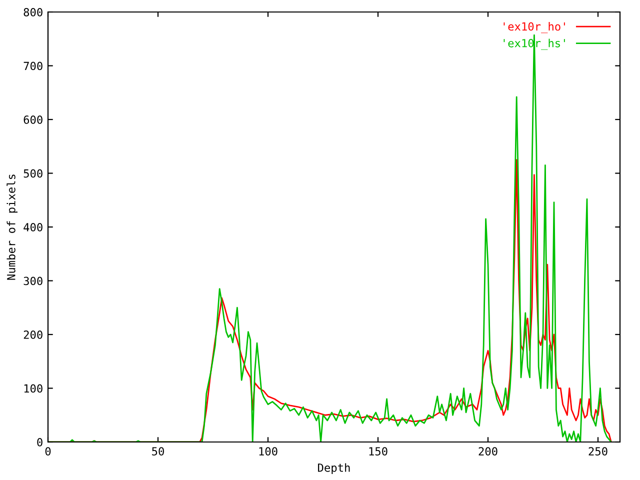  Describe the element at coordinates (12, 227) in the screenshot. I see `y-axis-title: Number of pixels` at that location.